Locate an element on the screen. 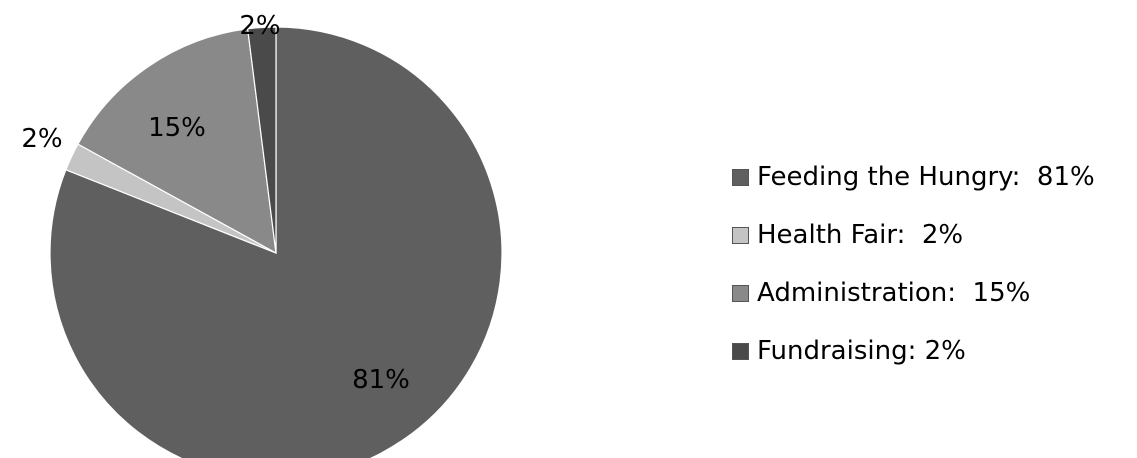 The image size is (1137, 458). slice-label-health-fair: 2% is located at coordinates (41, 139).